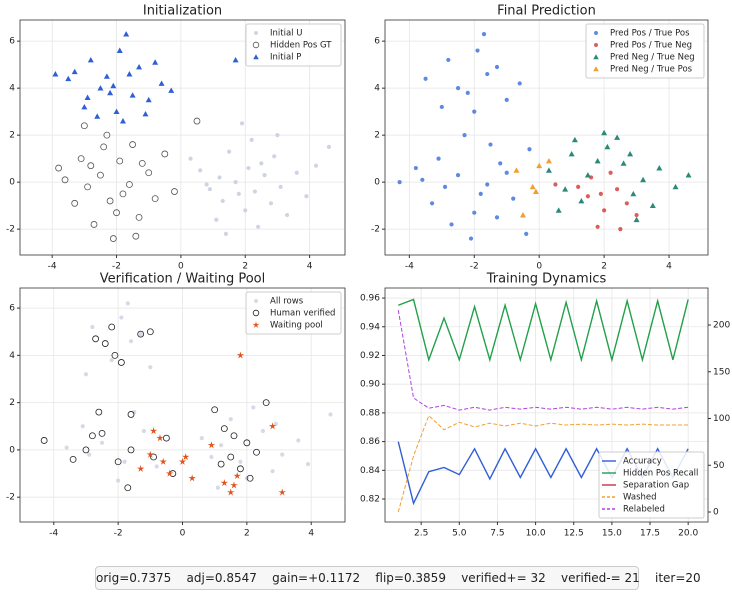 The image size is (732, 595). Describe the element at coordinates (285, 58) in the screenshot. I see `legend-label: Initial P` at that location.